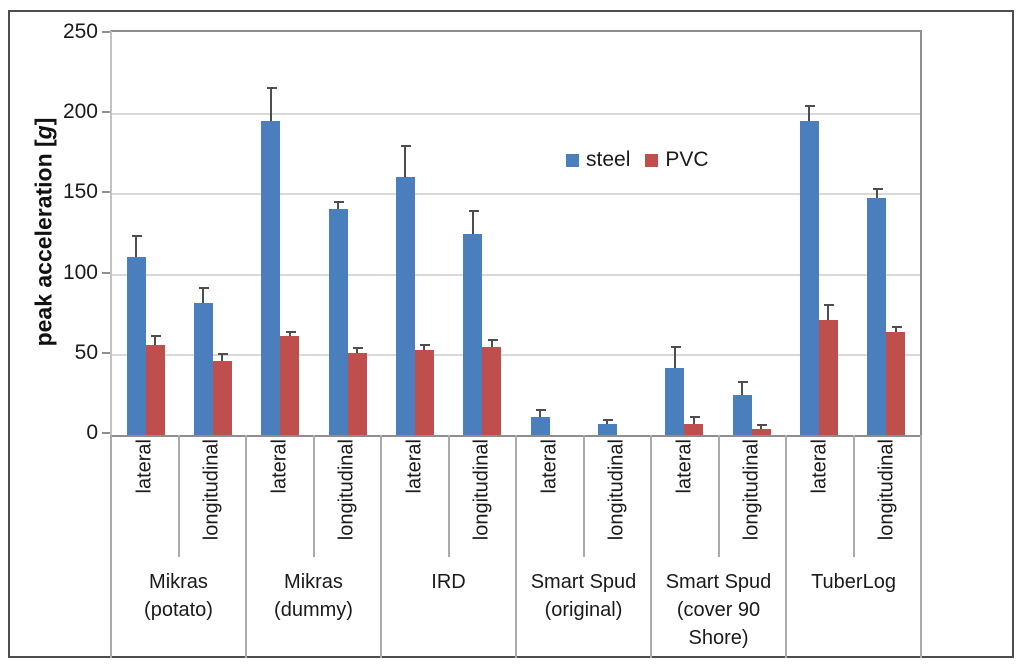 The height and width of the screenshot is (668, 1024). What do you see at coordinates (853, 607) in the screenshot?
I see `x-group-label: TuberLog` at bounding box center [853, 607].